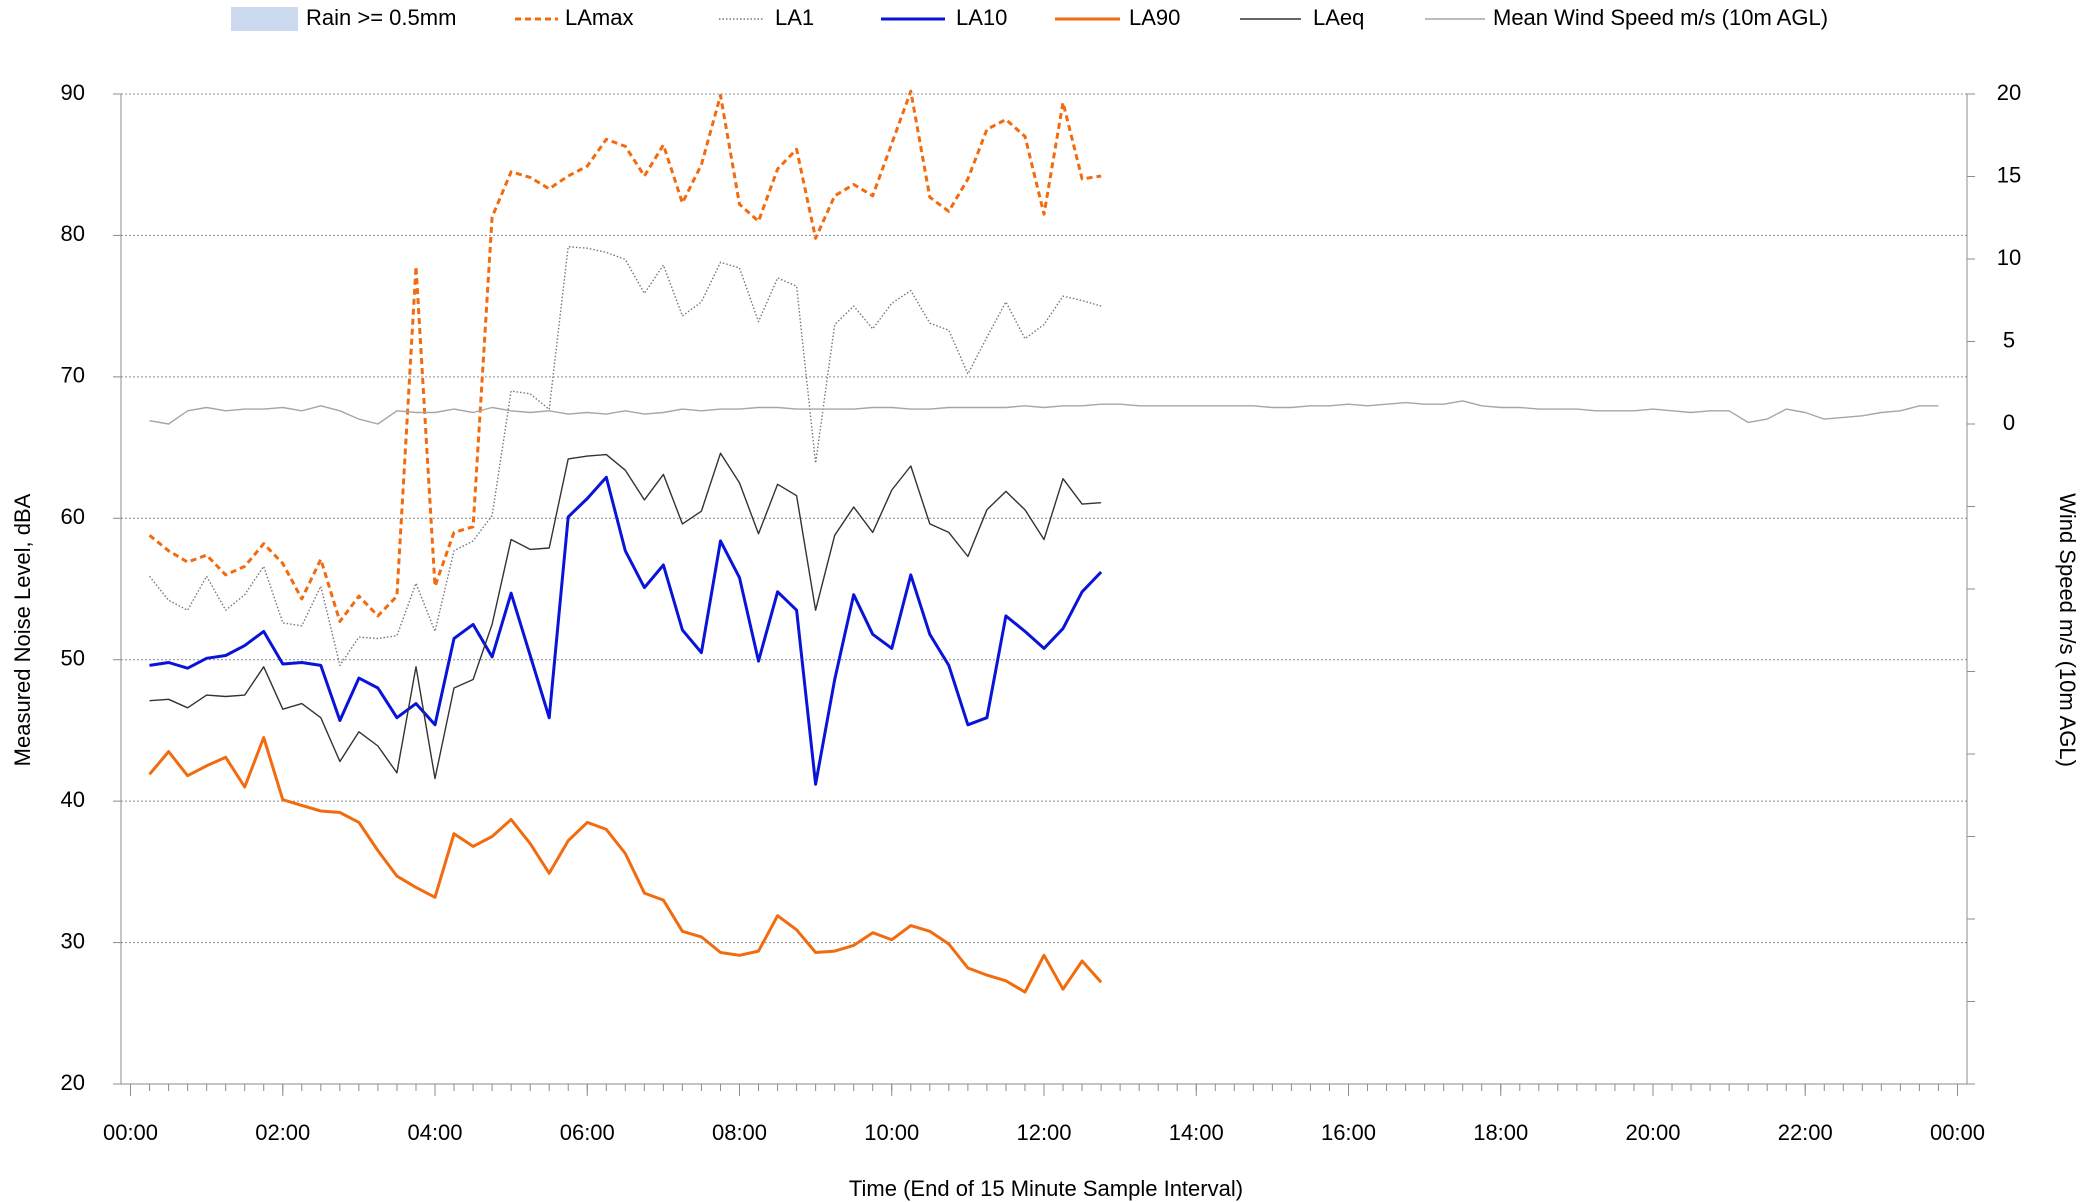  What do you see at coordinates (1046, 1188) in the screenshot?
I see `x-axis-label: Time (End of 15 Minute Sample Interval)` at bounding box center [1046, 1188].